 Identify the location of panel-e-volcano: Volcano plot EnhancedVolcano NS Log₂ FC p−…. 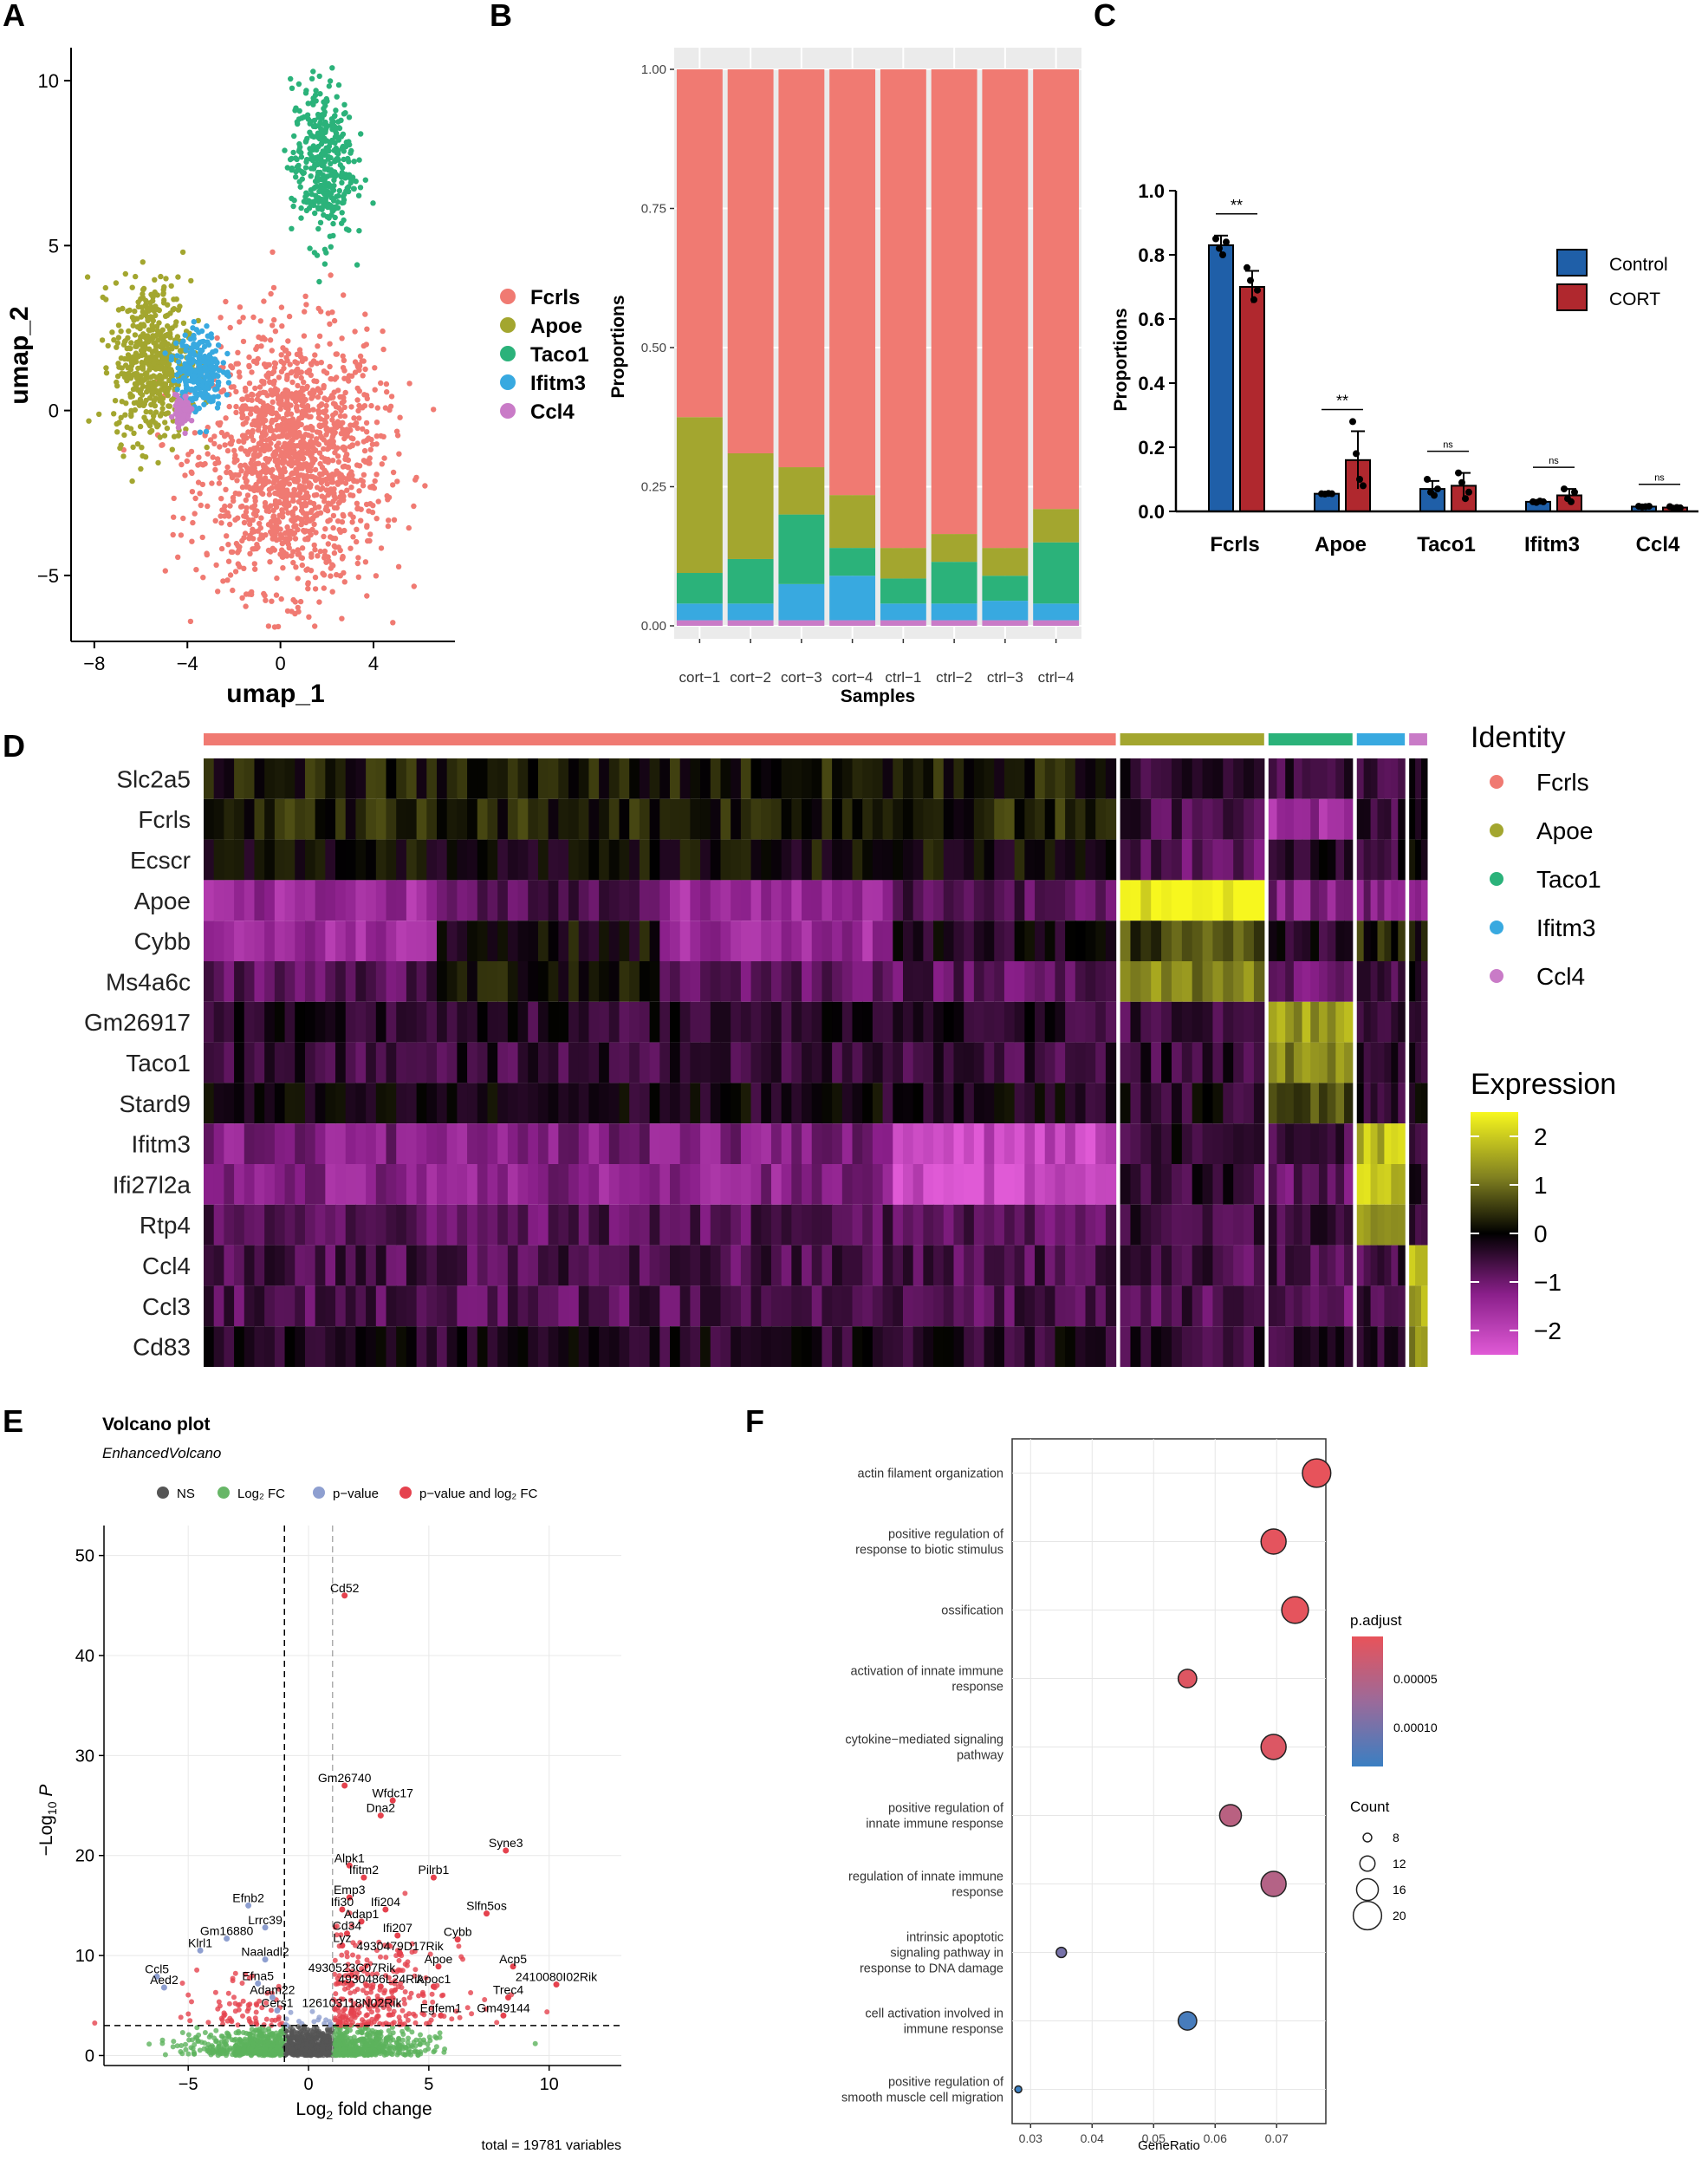
(328, 1784).